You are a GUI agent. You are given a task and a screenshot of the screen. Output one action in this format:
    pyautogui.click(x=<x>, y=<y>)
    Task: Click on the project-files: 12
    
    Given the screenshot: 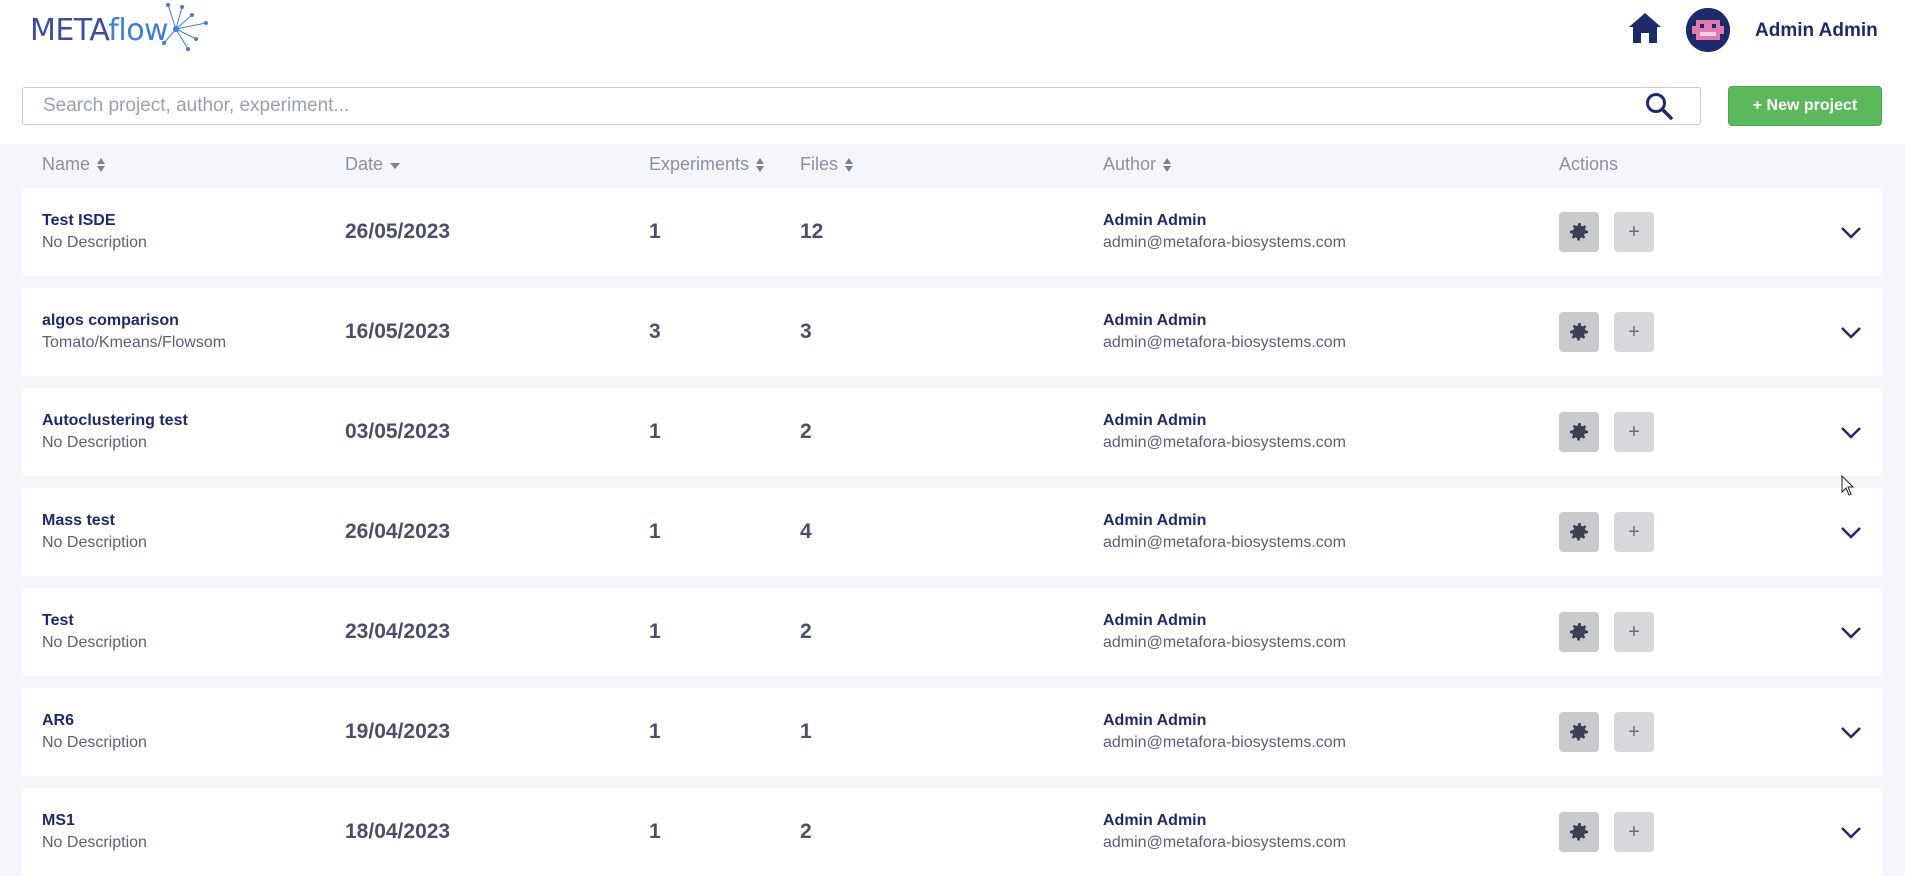 What is the action you would take?
    pyautogui.click(x=812, y=231)
    